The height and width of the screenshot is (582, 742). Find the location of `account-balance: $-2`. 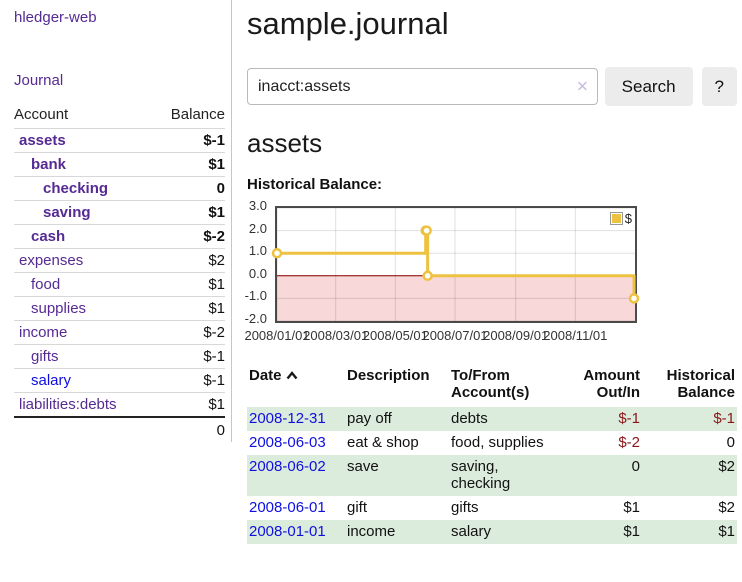

account-balance: $-2 is located at coordinates (188, 332).